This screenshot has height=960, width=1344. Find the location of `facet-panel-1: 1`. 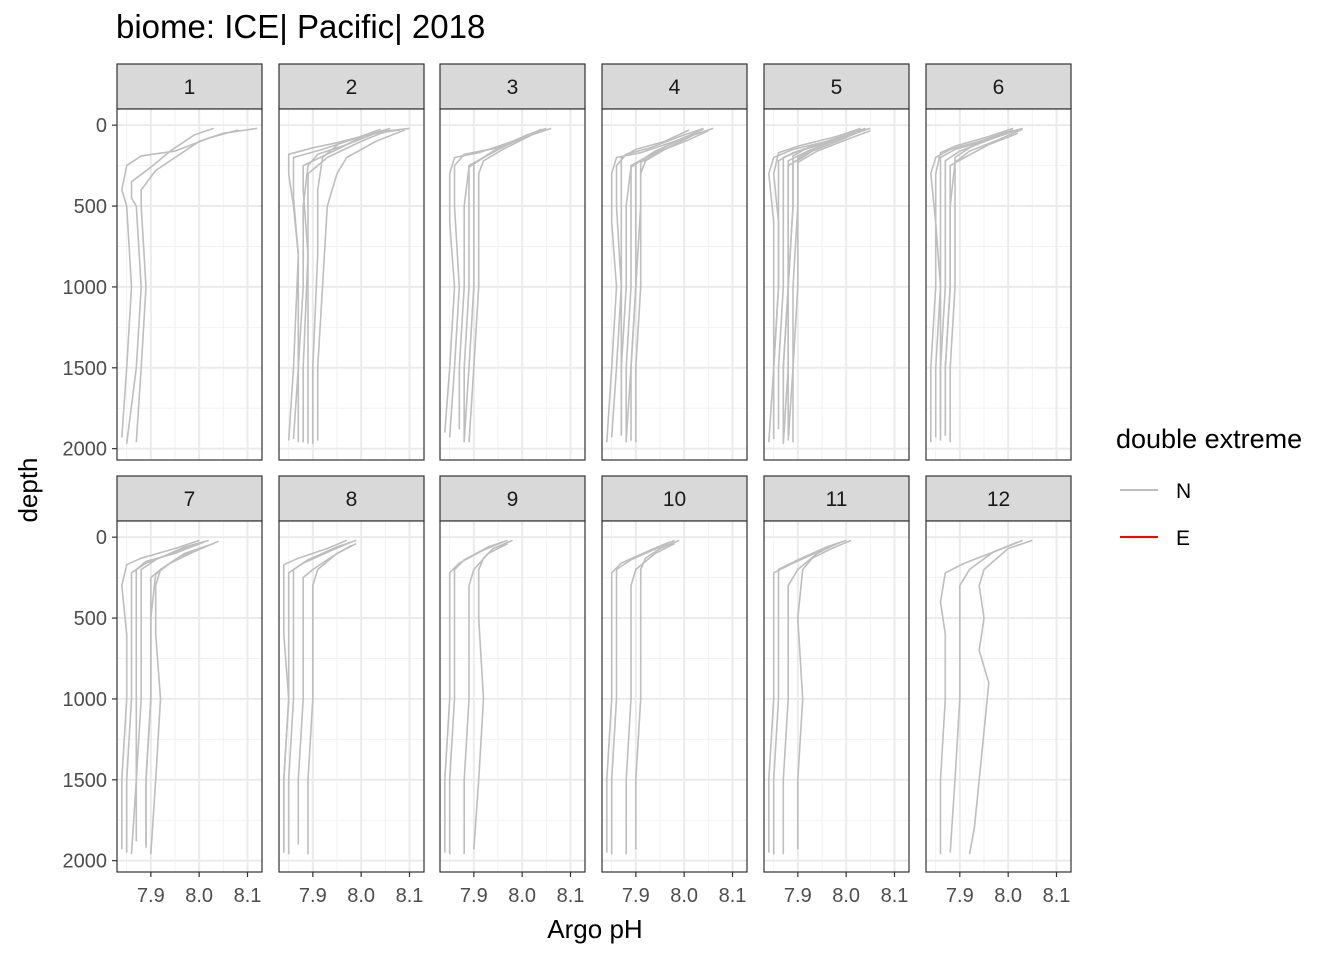

facet-panel-1: 1 is located at coordinates (189, 262).